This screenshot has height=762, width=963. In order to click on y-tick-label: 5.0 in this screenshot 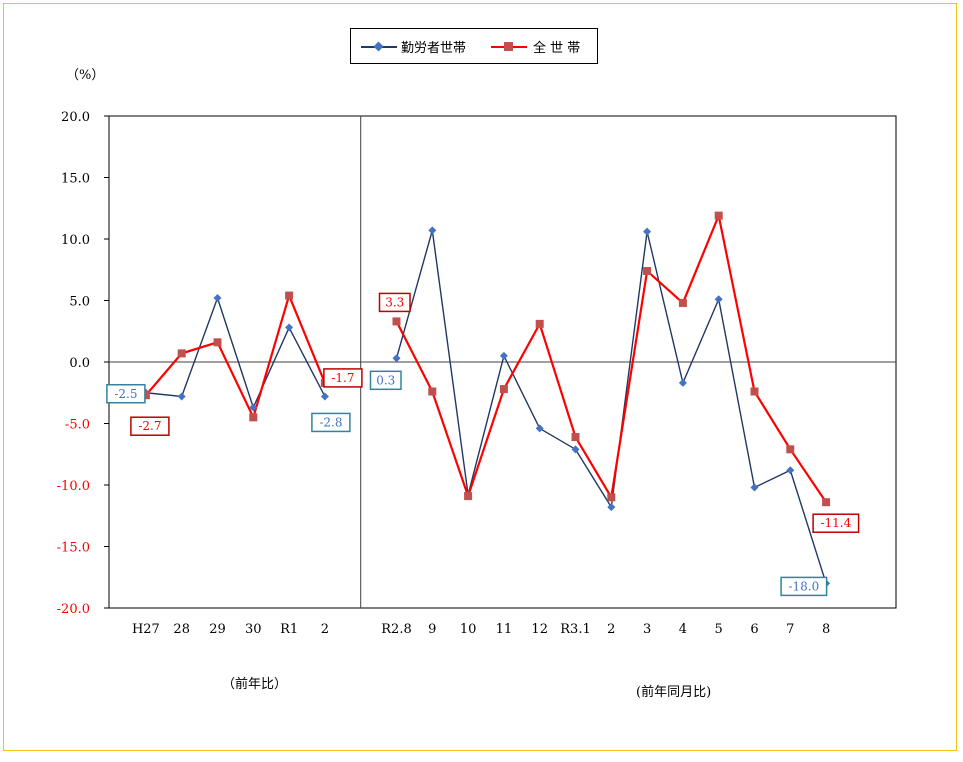, I will do `click(79, 302)`.